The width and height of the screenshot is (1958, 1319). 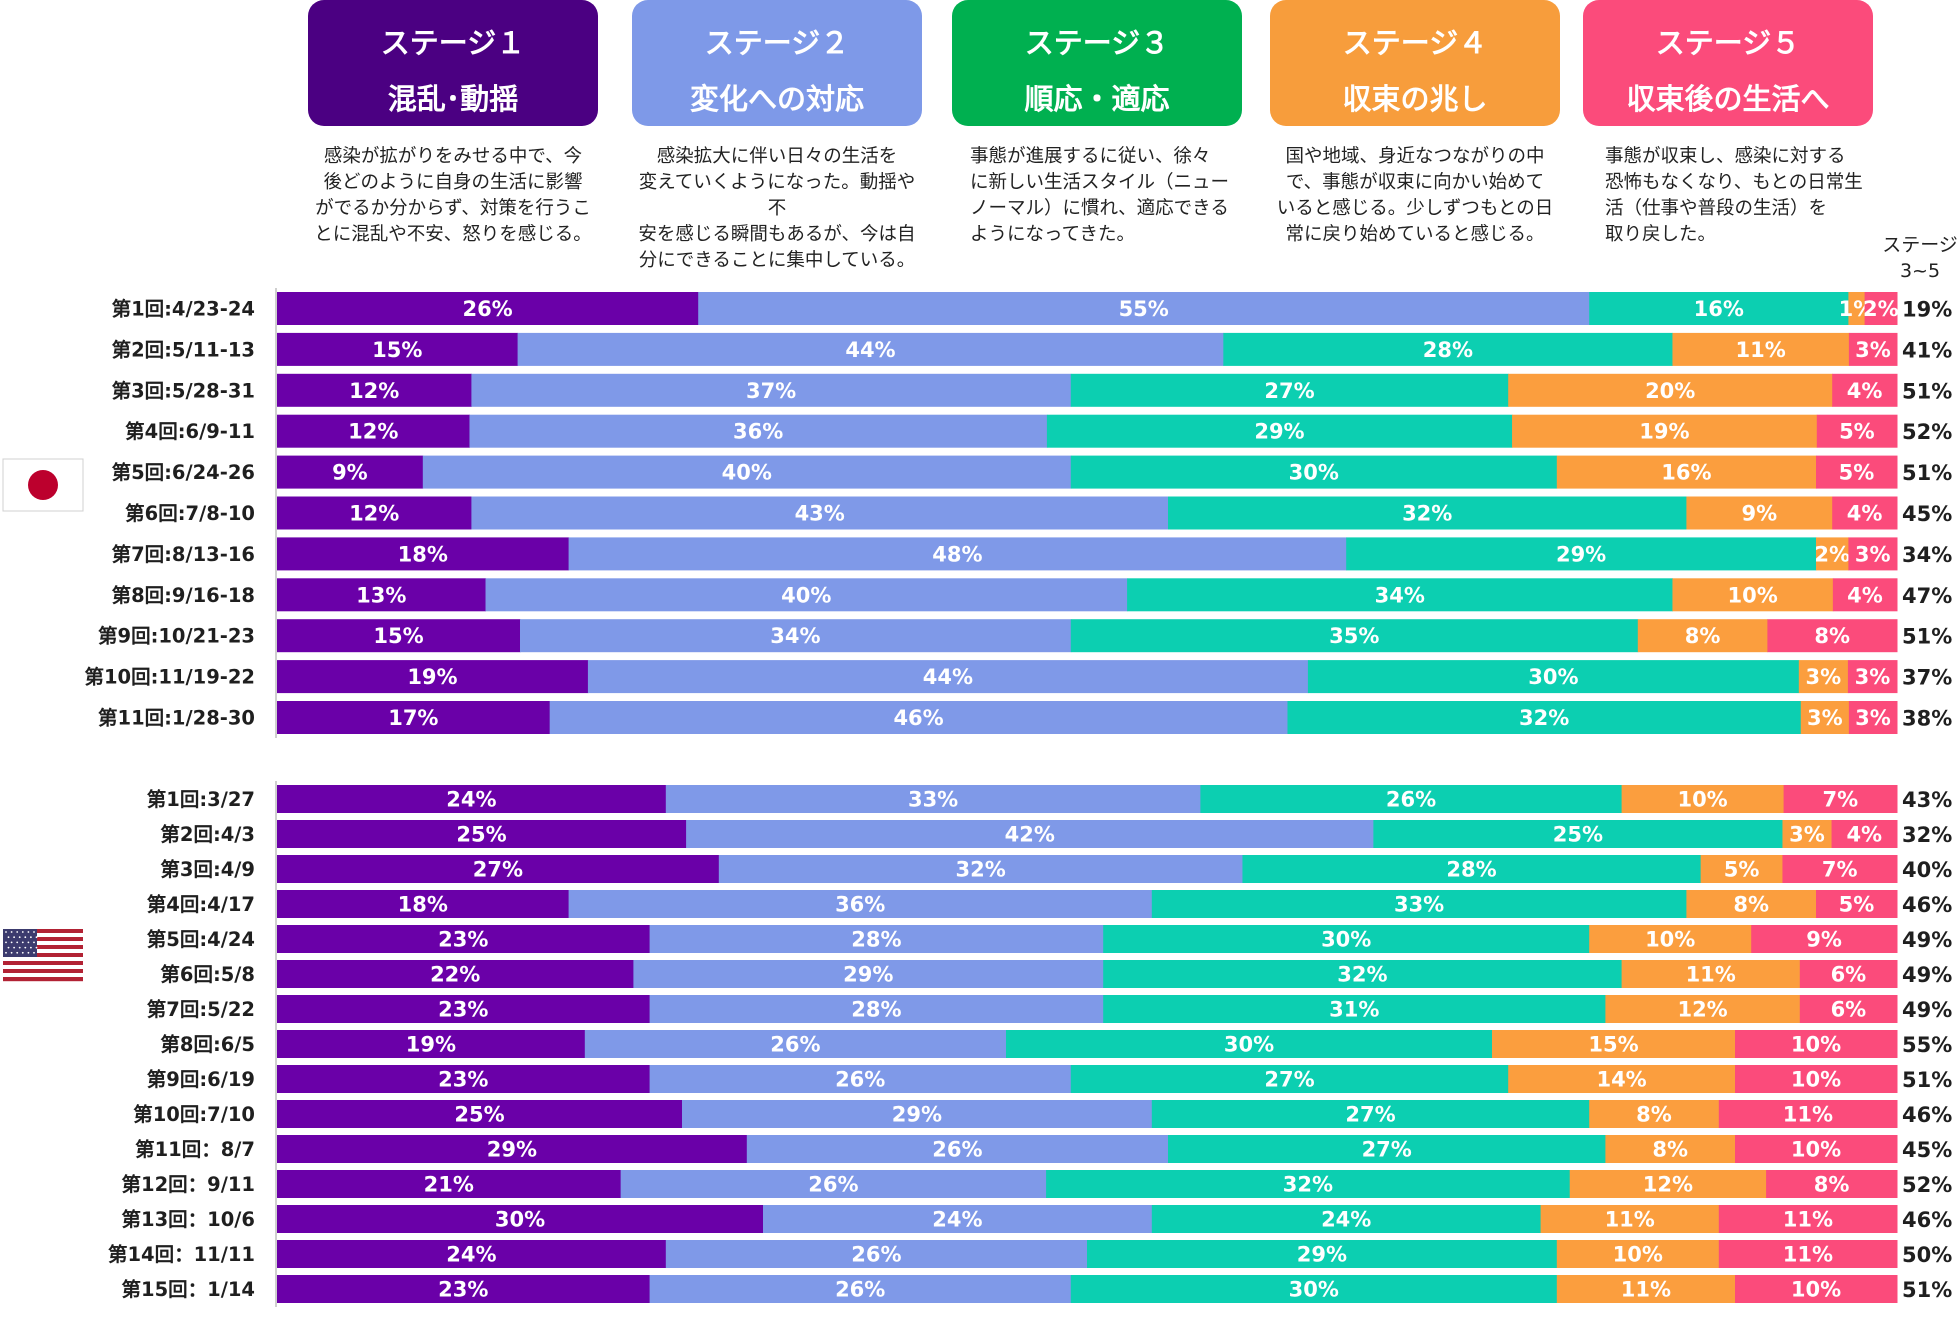 What do you see at coordinates (183, 390) in the screenshot?
I see `row-label: 第3回:5/28-31` at bounding box center [183, 390].